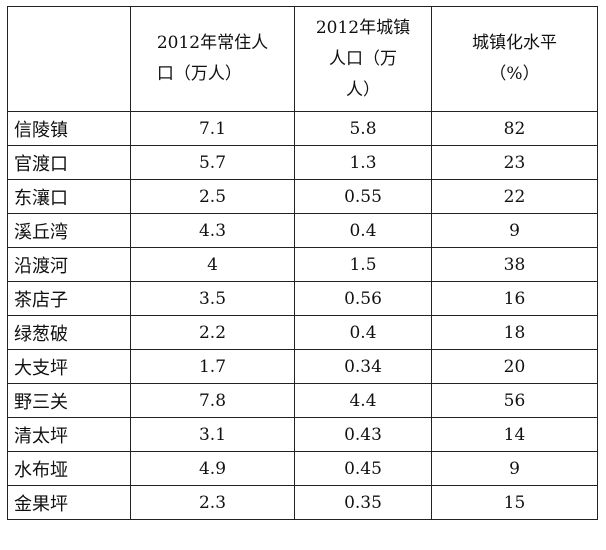 The height and width of the screenshot is (550, 606). I want to click on table-row: 野三关 7.8 4.4 56, so click(302, 400).